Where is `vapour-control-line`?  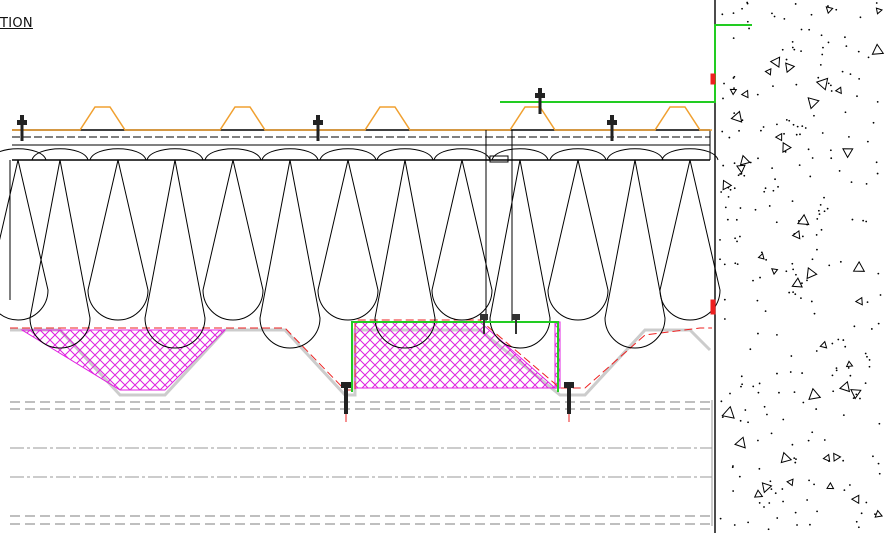
vapour-control-line is located at coordinates (361, 355).